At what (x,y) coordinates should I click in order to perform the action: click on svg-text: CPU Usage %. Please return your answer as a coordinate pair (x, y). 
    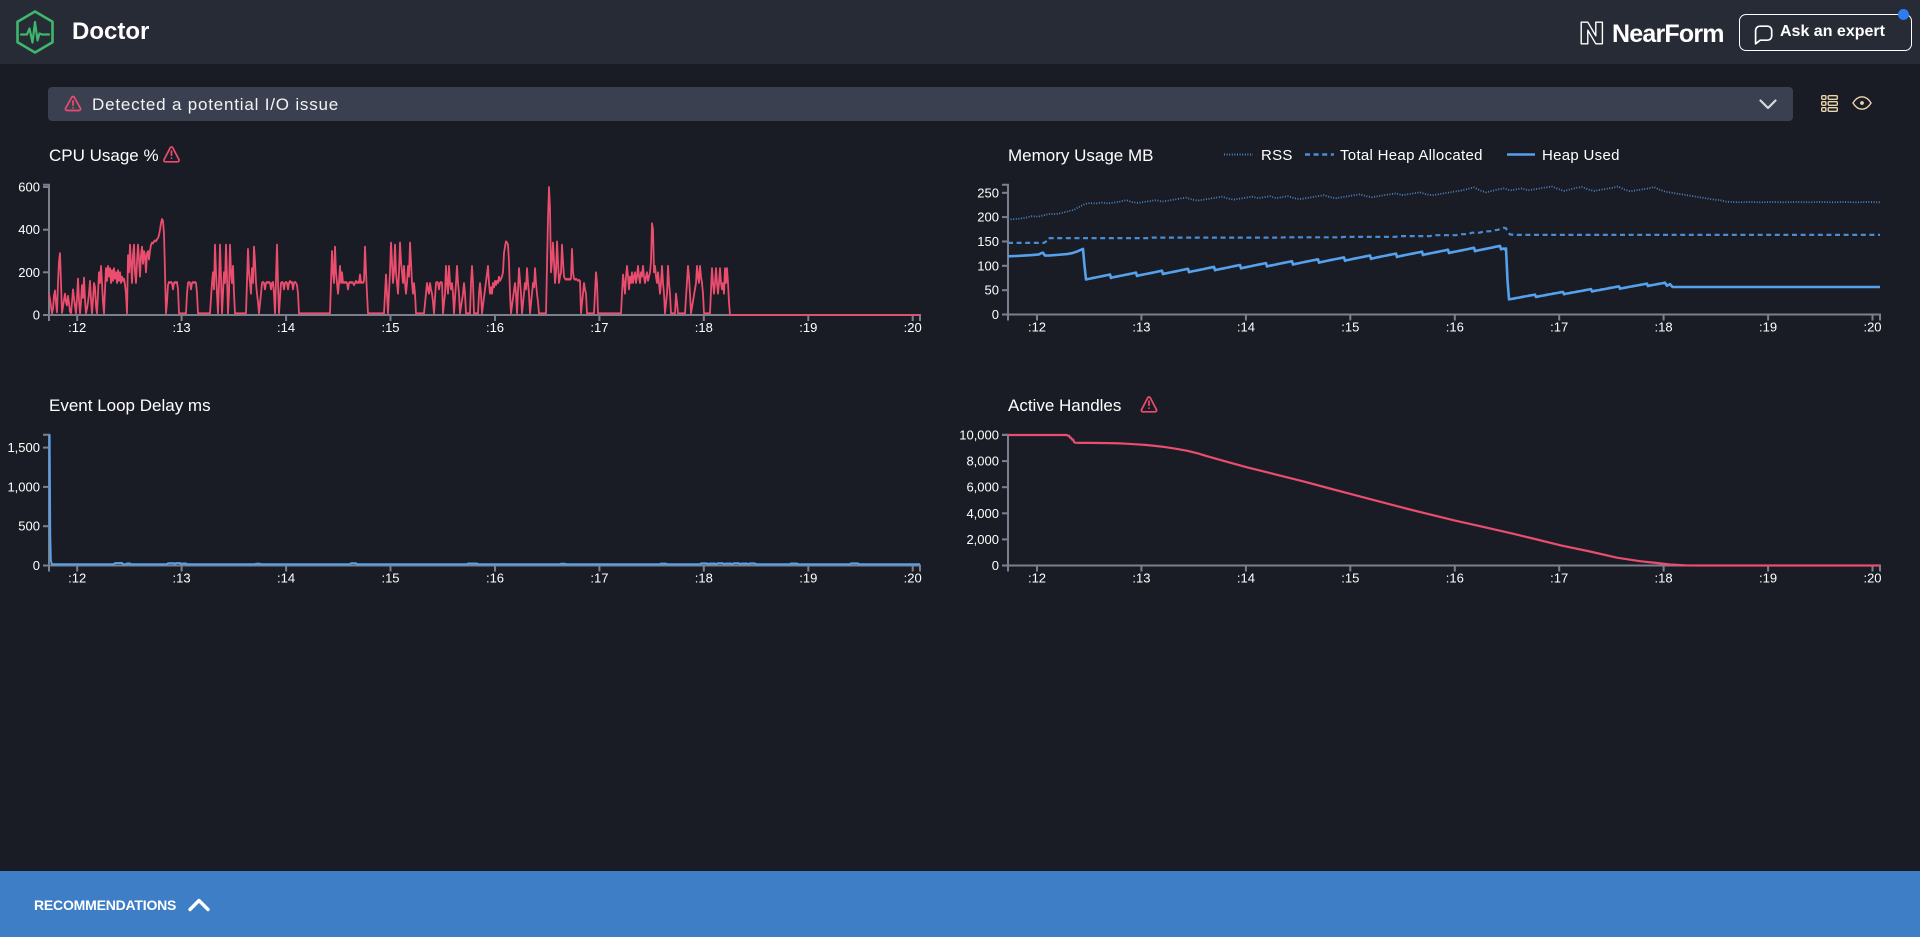
    Looking at the image, I should click on (104, 155).